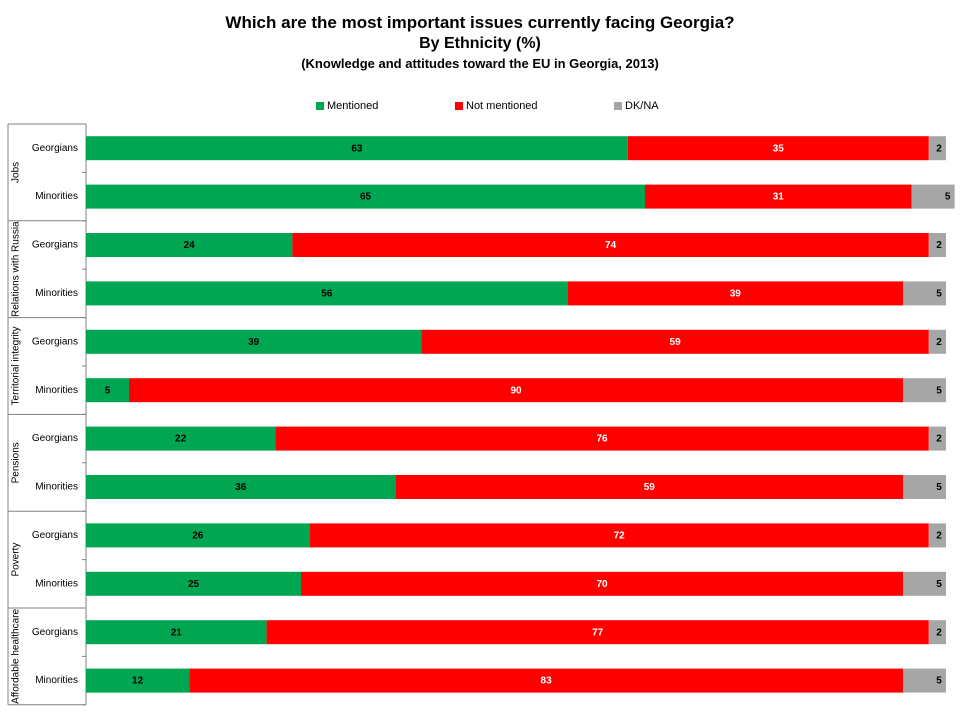 Image resolution: width=960 pixels, height=720 pixels. Describe the element at coordinates (16, 656) in the screenshot. I see `group-label: Affordable healthcare` at that location.